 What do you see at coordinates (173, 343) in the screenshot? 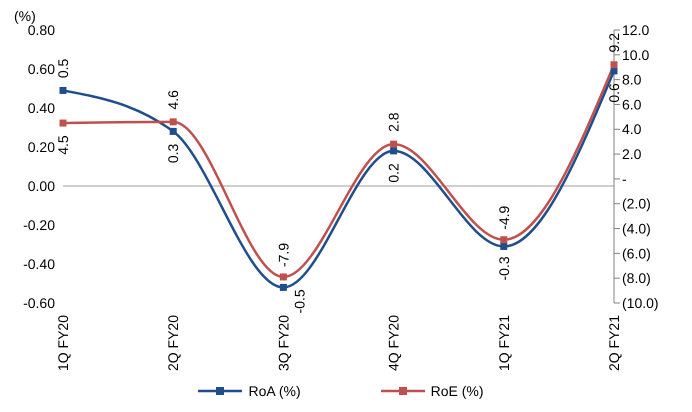
I see `x-tick-label: 2Q FY20` at bounding box center [173, 343].